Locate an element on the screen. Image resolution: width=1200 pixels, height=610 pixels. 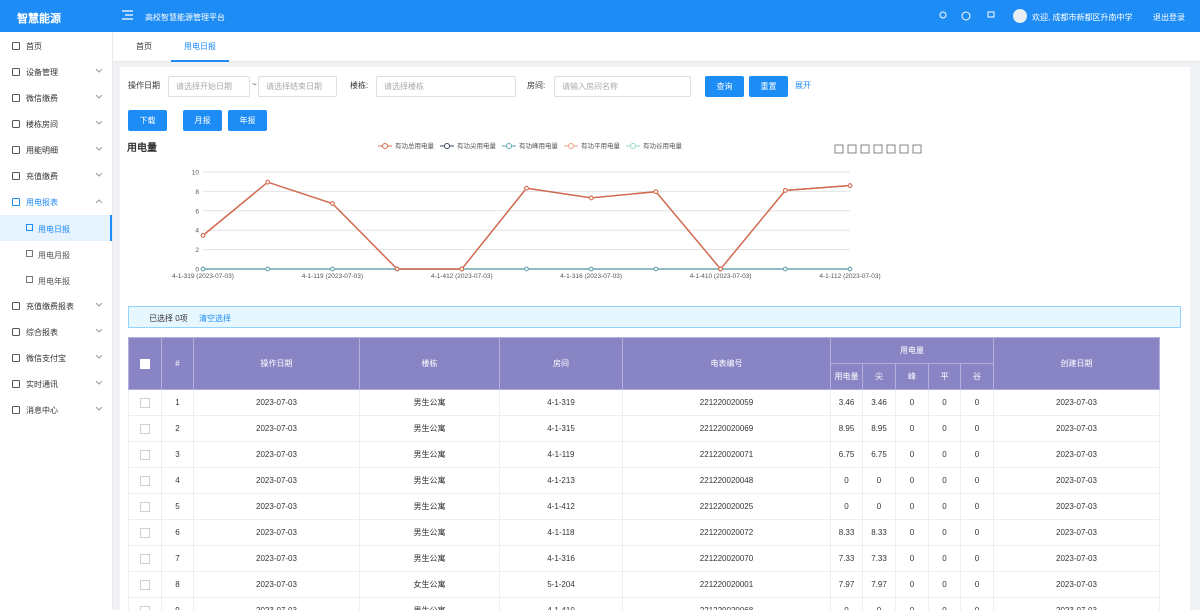
filter-label: 操作日期 is located at coordinates (144, 85).